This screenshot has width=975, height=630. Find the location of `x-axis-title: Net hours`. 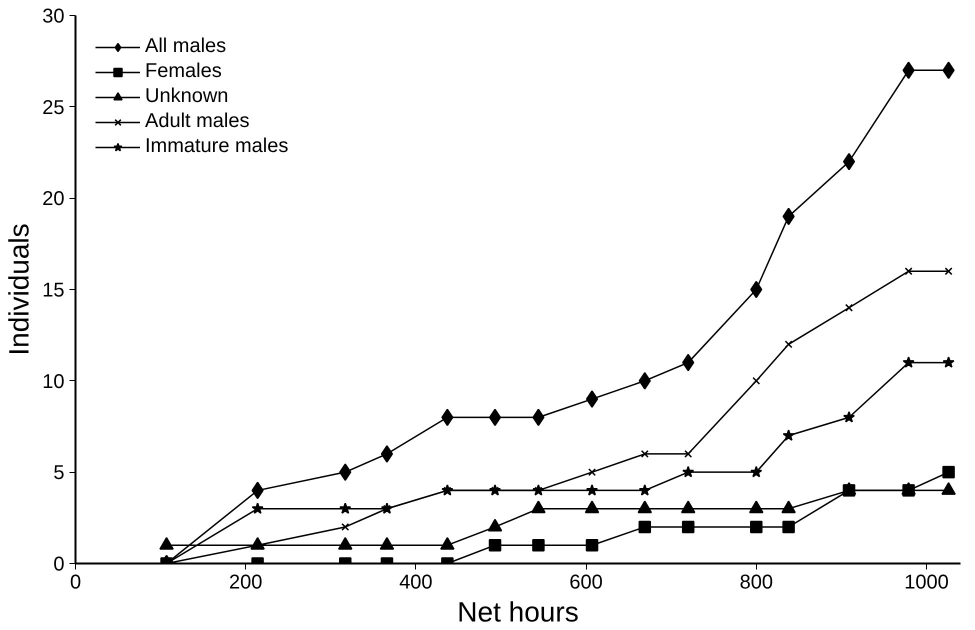

x-axis-title: Net hours is located at coordinates (518, 612).